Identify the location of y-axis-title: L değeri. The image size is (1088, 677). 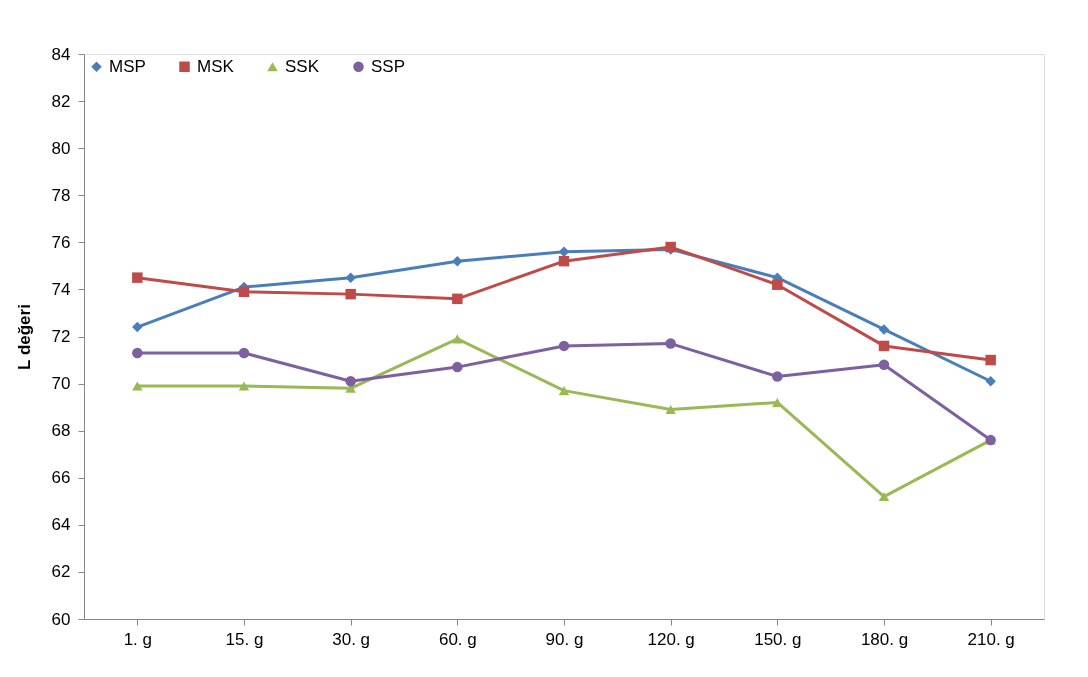
(24, 337).